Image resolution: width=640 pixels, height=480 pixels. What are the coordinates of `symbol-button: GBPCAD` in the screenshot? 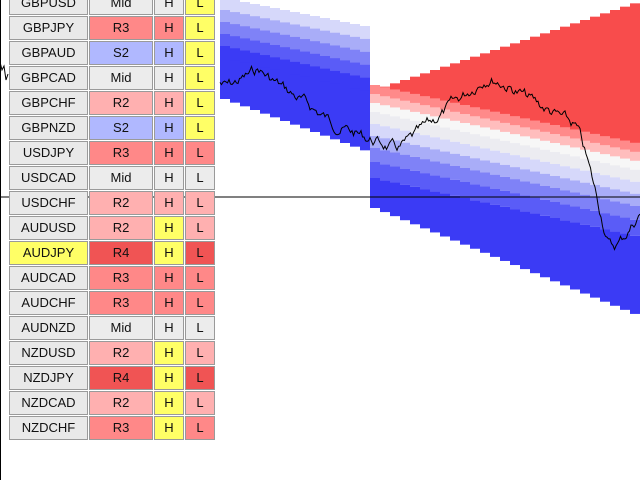 It's located at (48, 78).